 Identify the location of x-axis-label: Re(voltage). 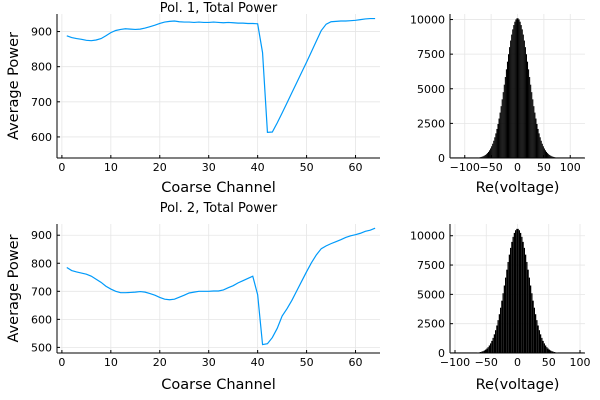
(518, 188).